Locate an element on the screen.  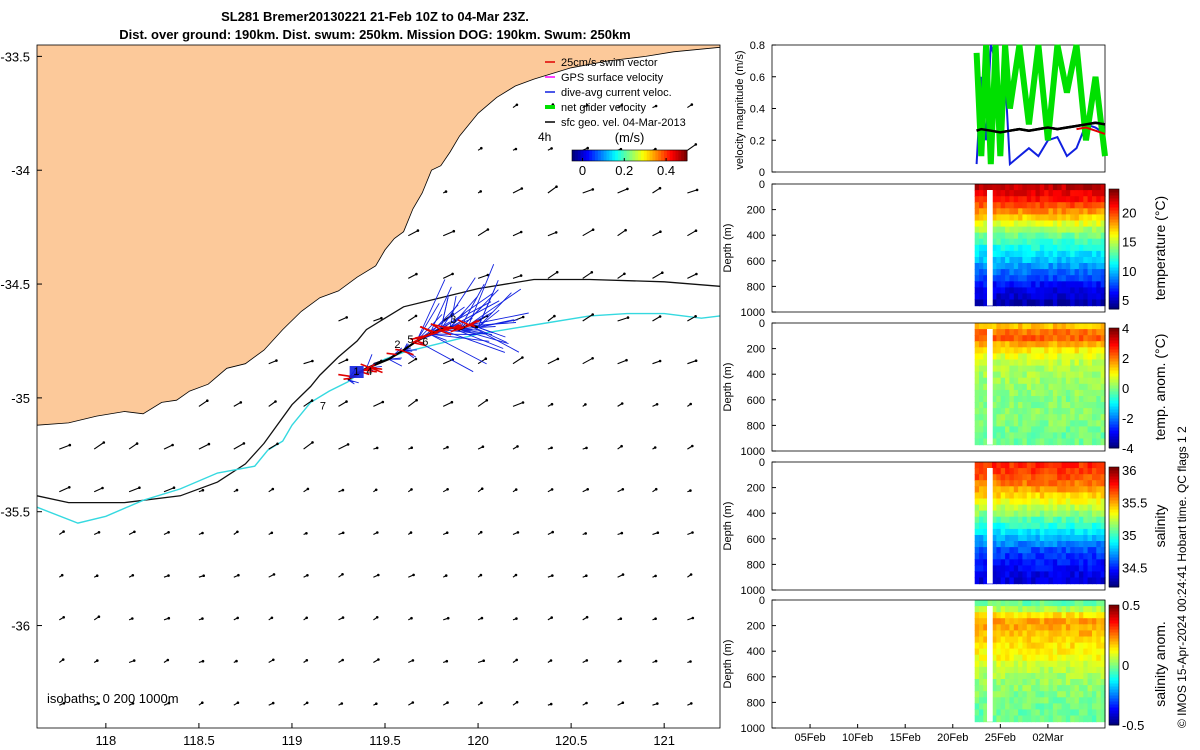
section-ytick-label: 1000 is located at coordinates (753, 452).